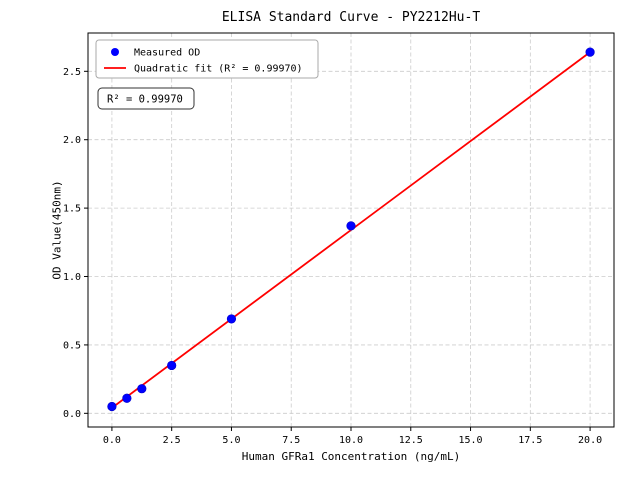 The height and width of the screenshot is (480, 640). Describe the element at coordinates (351, 17) in the screenshot. I see `chart-title: ELISA Standard Curve - PY2212Hu-T` at that location.